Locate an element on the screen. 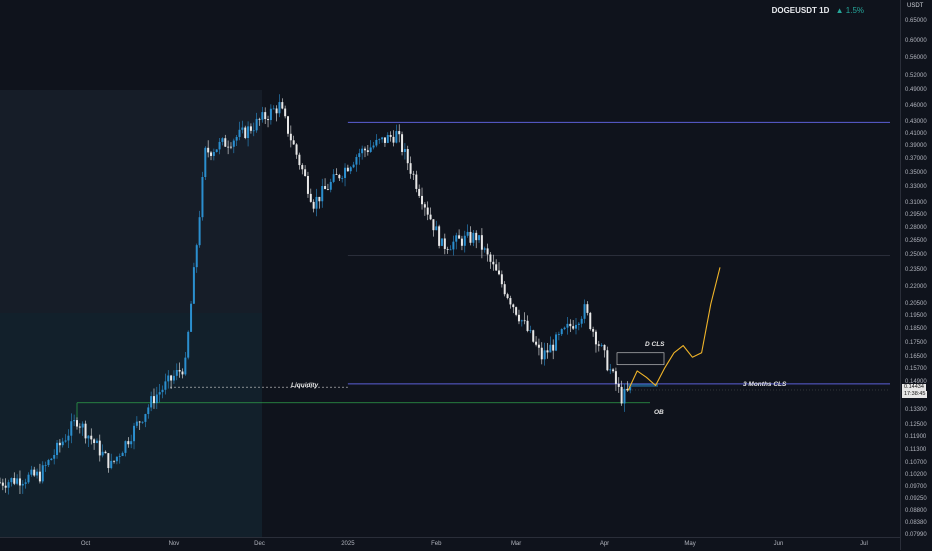  price-tick-label: 0.35000 is located at coordinates (916, 172).